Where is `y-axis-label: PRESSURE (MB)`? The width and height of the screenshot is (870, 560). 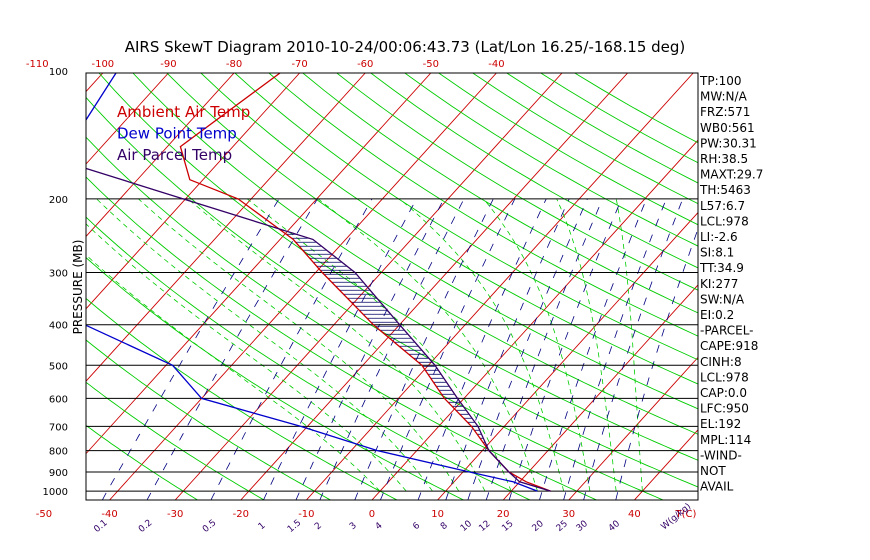 y-axis-label: PRESSURE (MB) is located at coordinates (78, 287).